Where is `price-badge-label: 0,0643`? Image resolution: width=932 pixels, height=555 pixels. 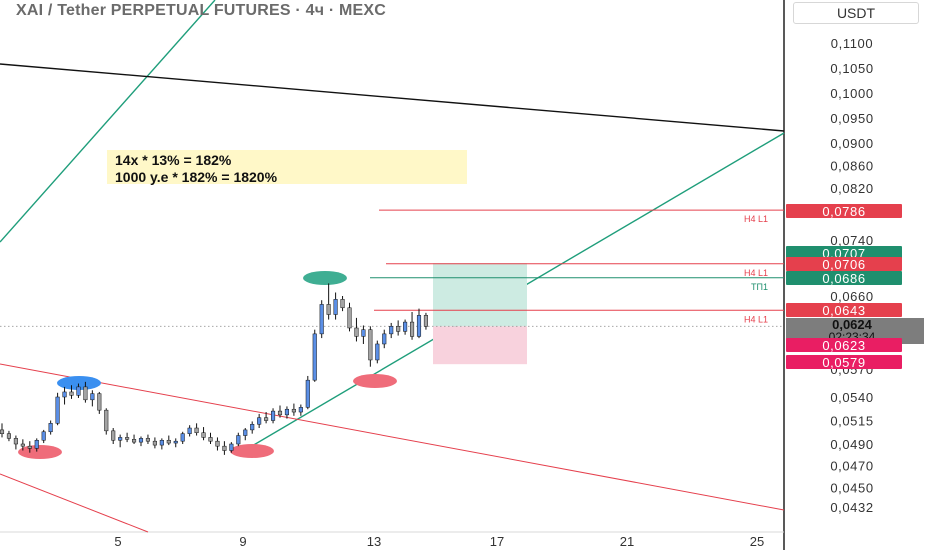 price-badge-label: 0,0643 is located at coordinates (843, 310).